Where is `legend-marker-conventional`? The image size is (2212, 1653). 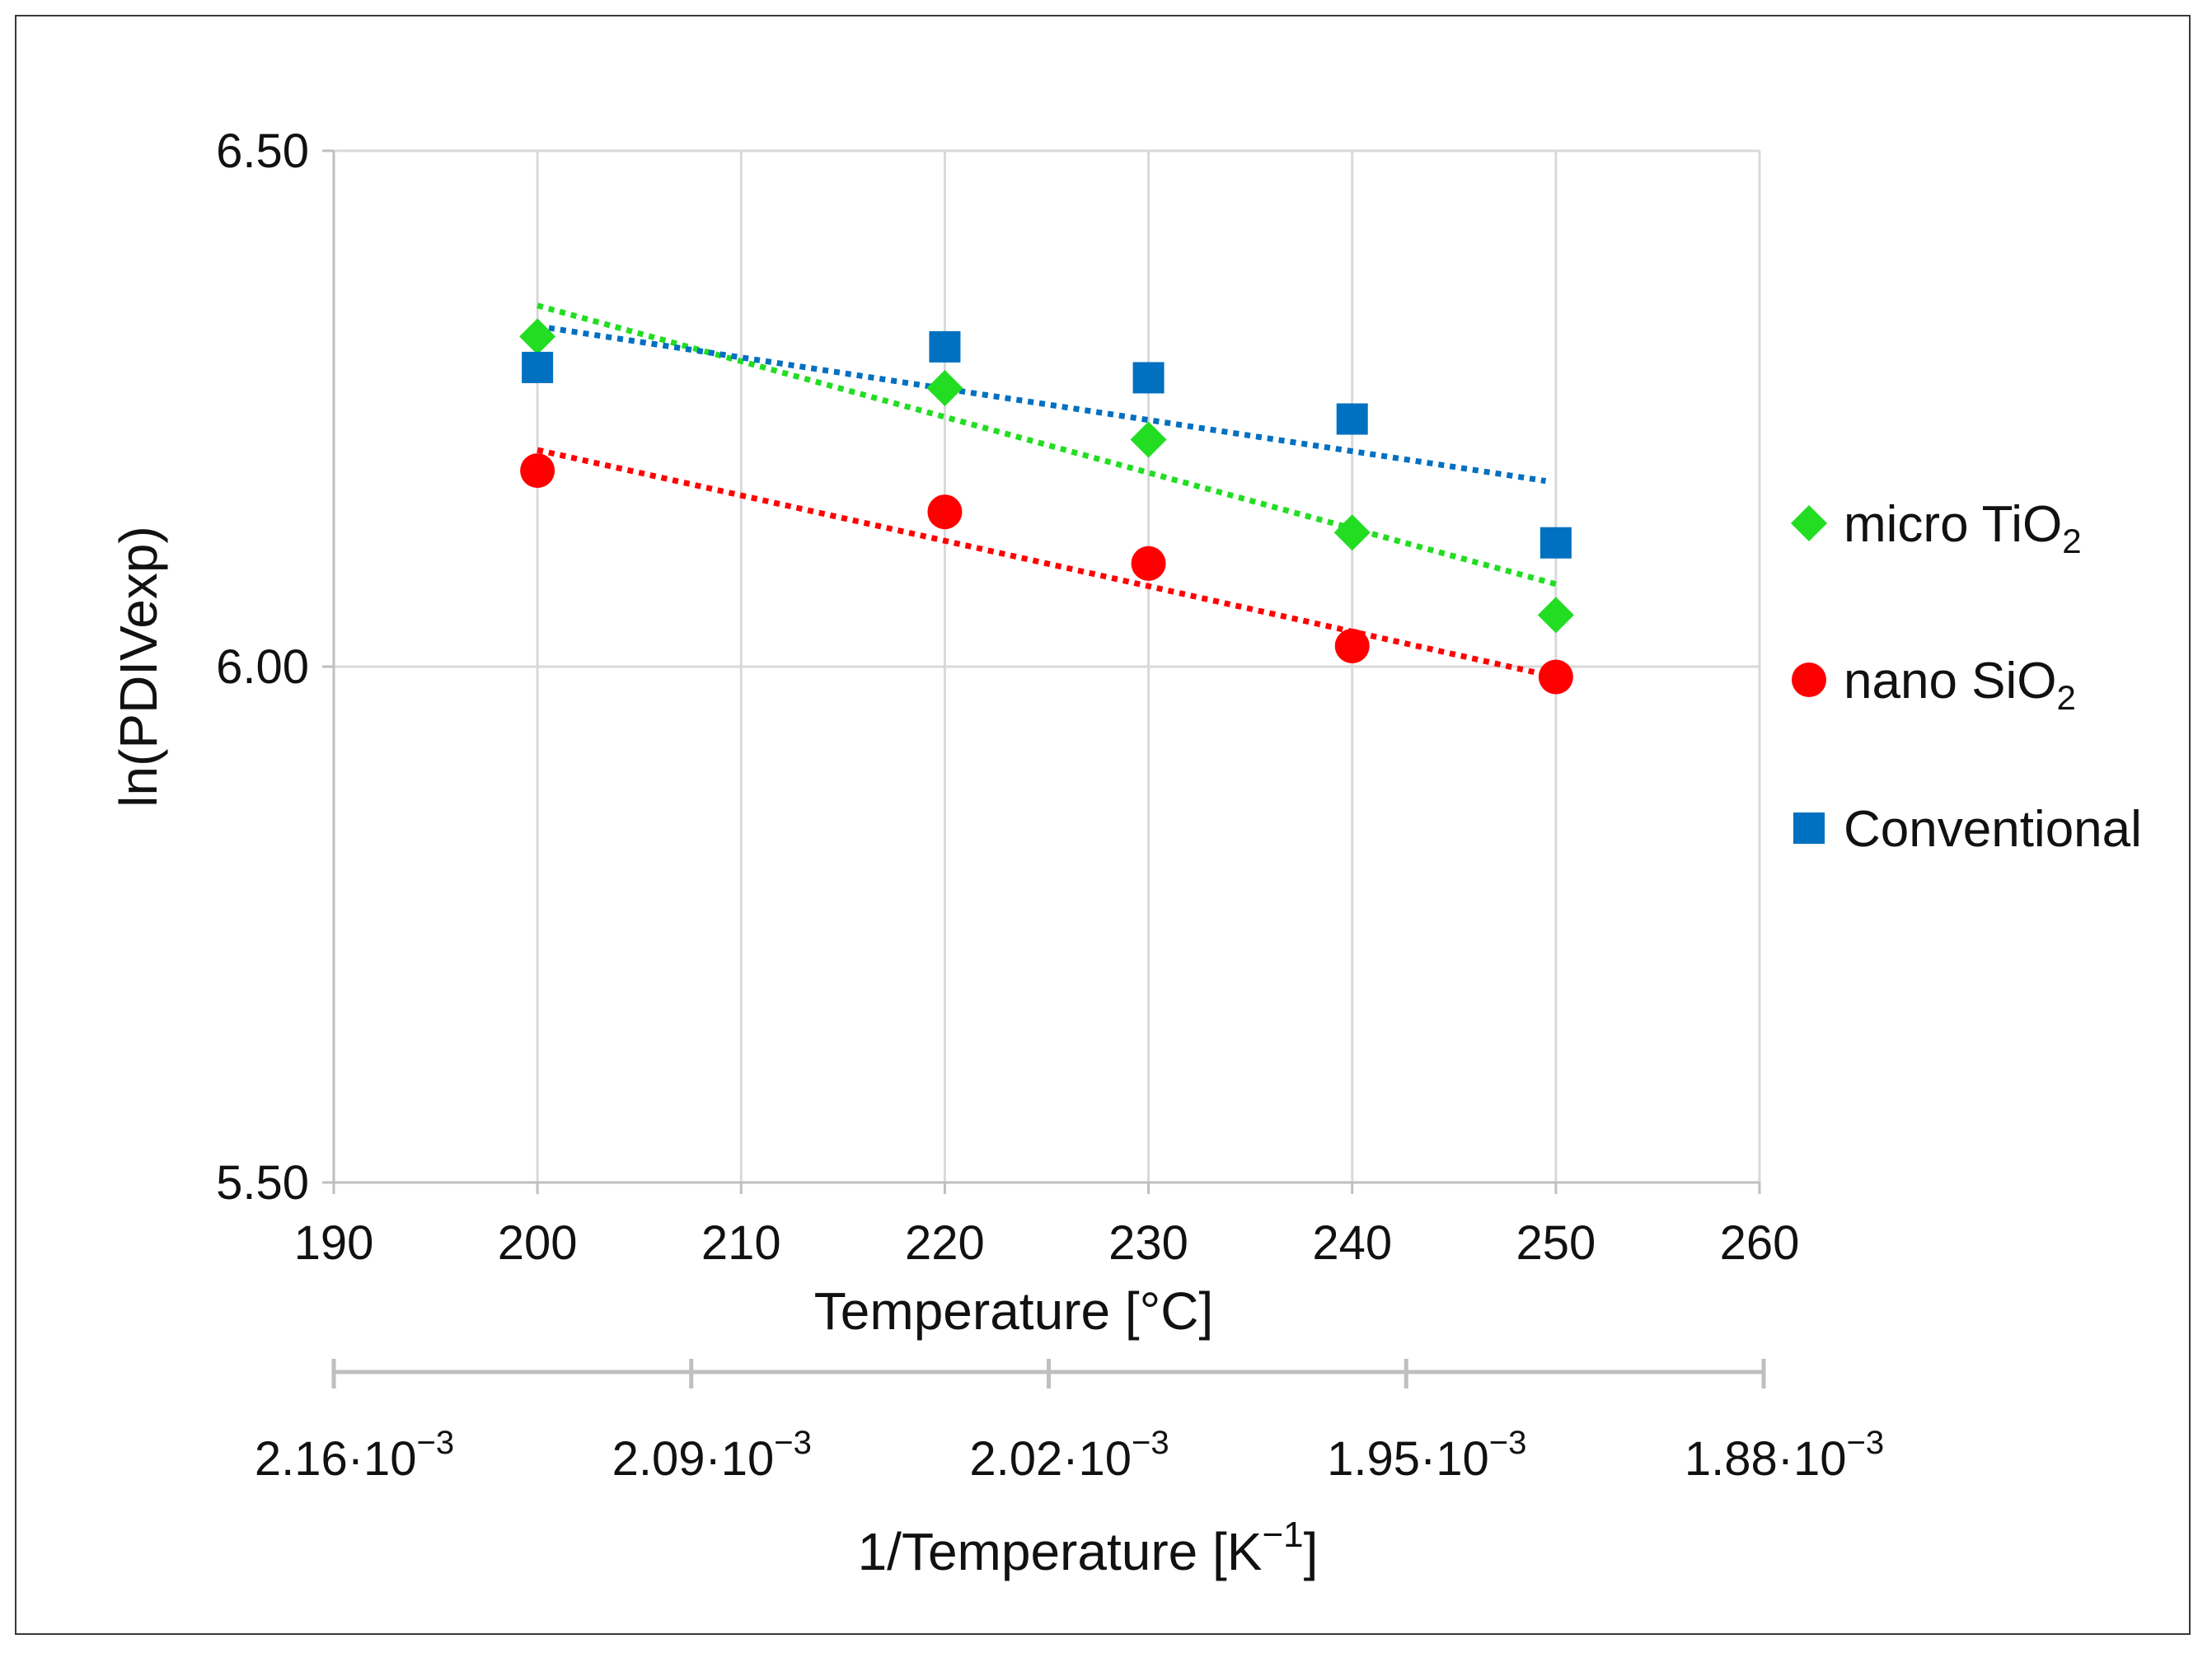
legend-marker-conventional is located at coordinates (1809, 828).